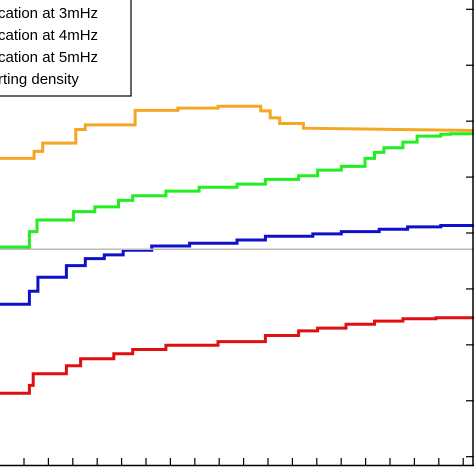 This screenshot has width=474, height=474. I want to click on legend-entry-4: rting density, so click(39, 79).